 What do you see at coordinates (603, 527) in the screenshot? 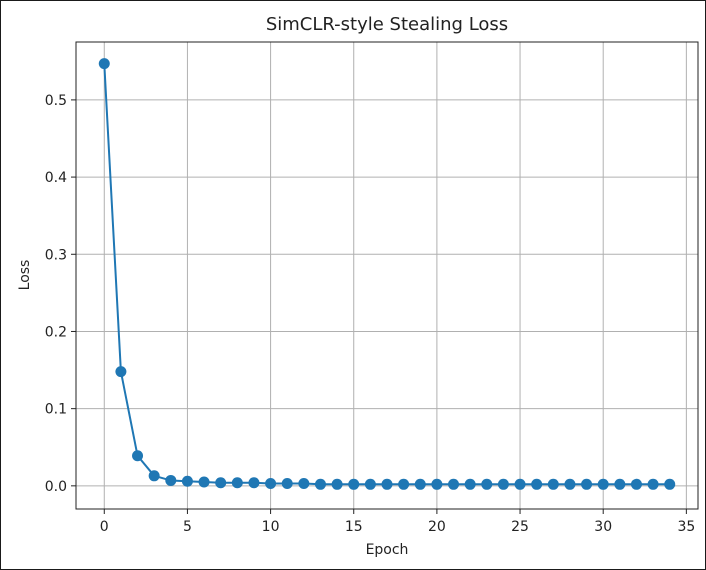
I see `x-tick-label: 30` at bounding box center [603, 527].